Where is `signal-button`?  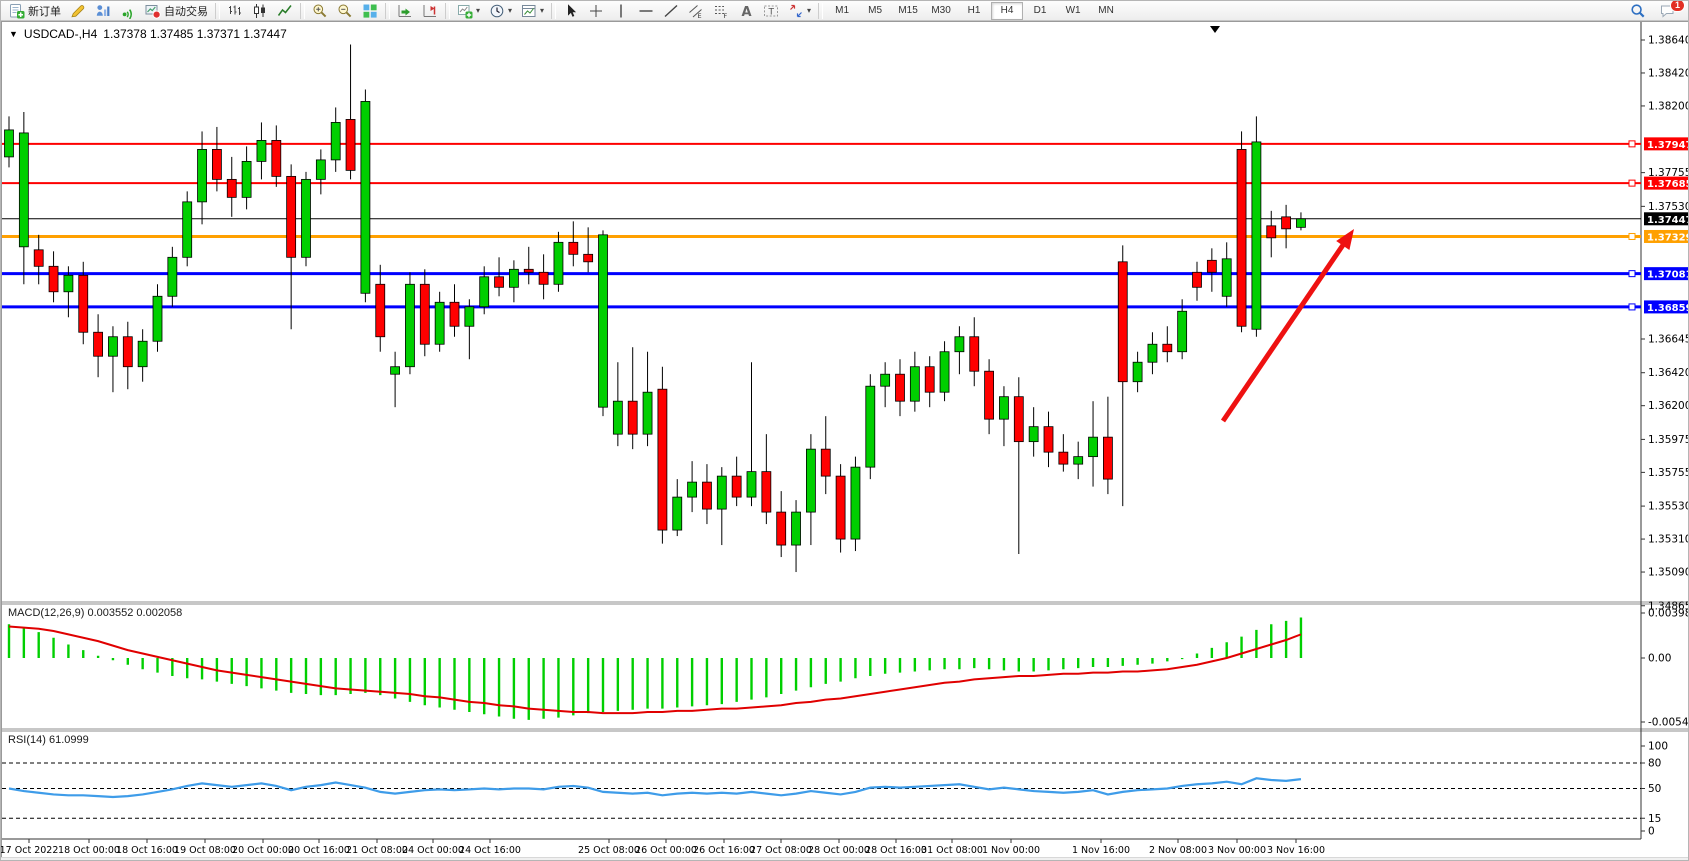
signal-button is located at coordinates (128, 11).